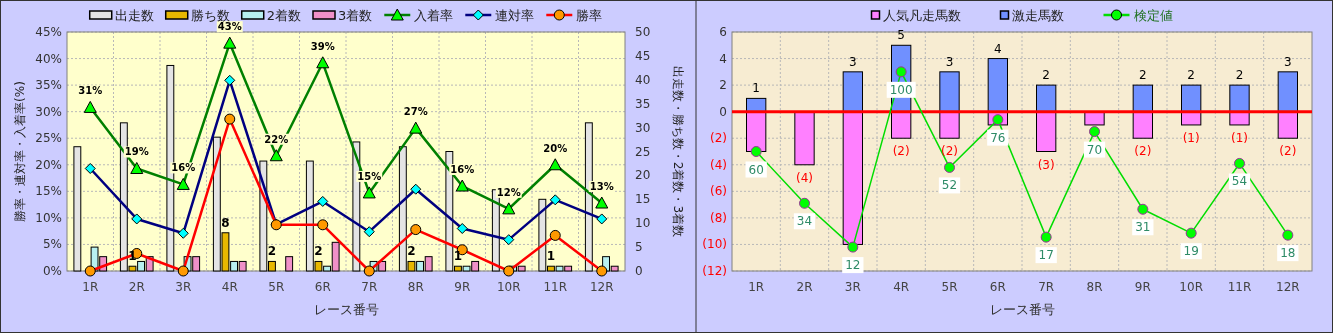 This screenshot has height=333, width=1333. I want to click on y-tick-label: 15%, so click(48, 191).